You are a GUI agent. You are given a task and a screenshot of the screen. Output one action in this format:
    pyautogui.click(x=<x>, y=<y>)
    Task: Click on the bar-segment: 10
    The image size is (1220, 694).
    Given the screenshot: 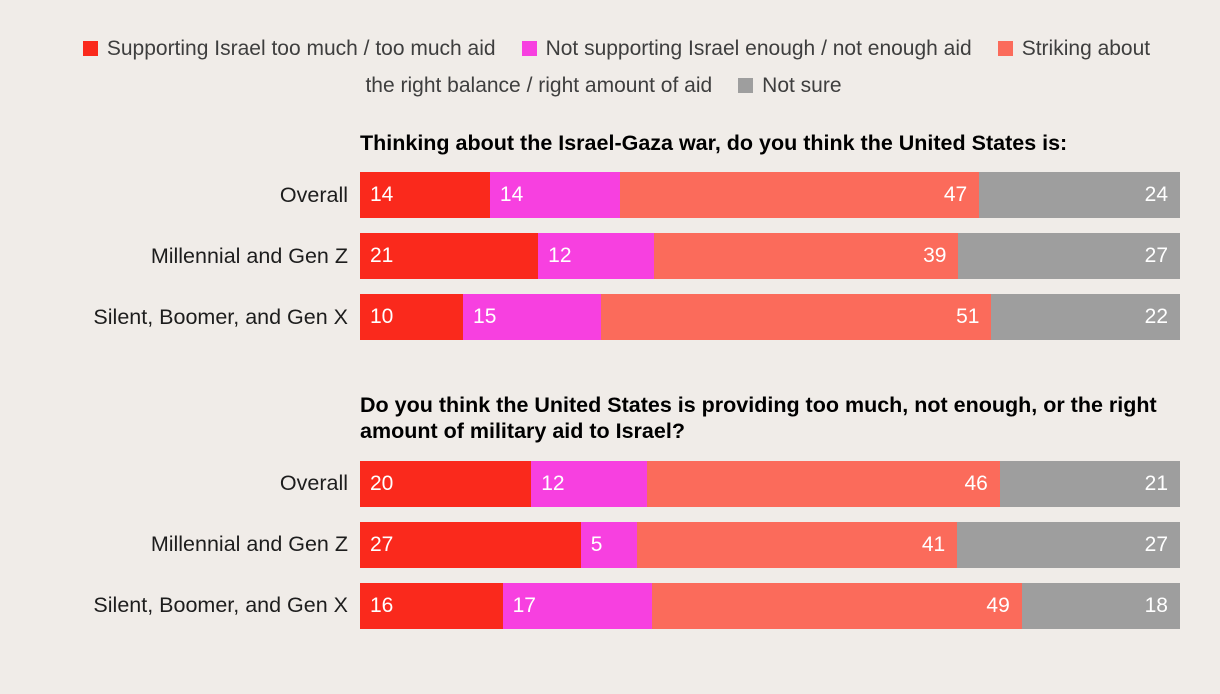 What is the action you would take?
    pyautogui.click(x=412, y=317)
    